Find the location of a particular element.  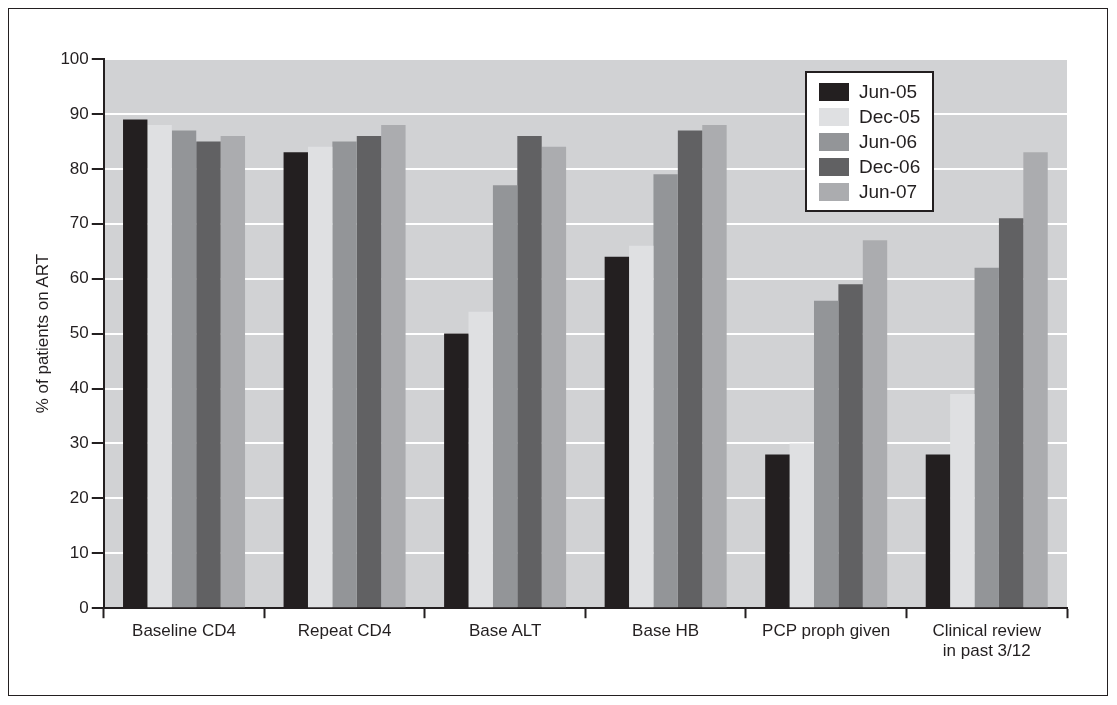

legend-label: Dec-05 is located at coordinates (890, 117).